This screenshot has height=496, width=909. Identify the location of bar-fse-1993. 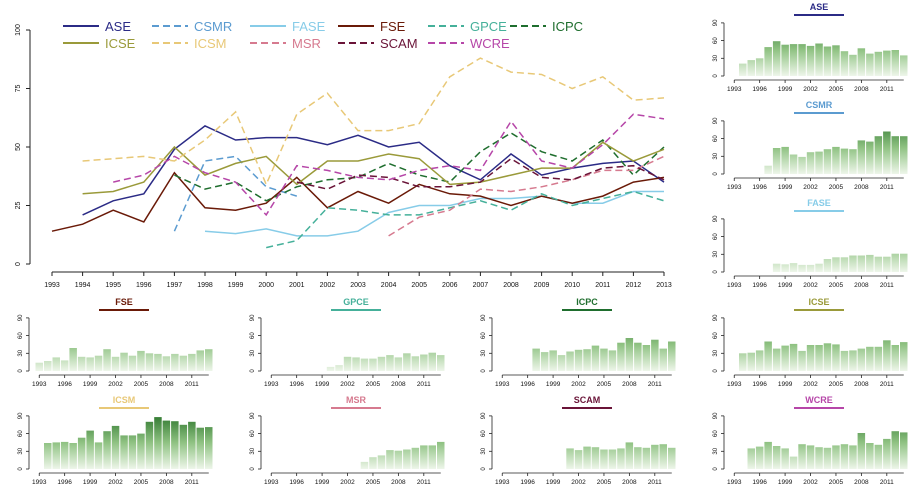
(39, 366).